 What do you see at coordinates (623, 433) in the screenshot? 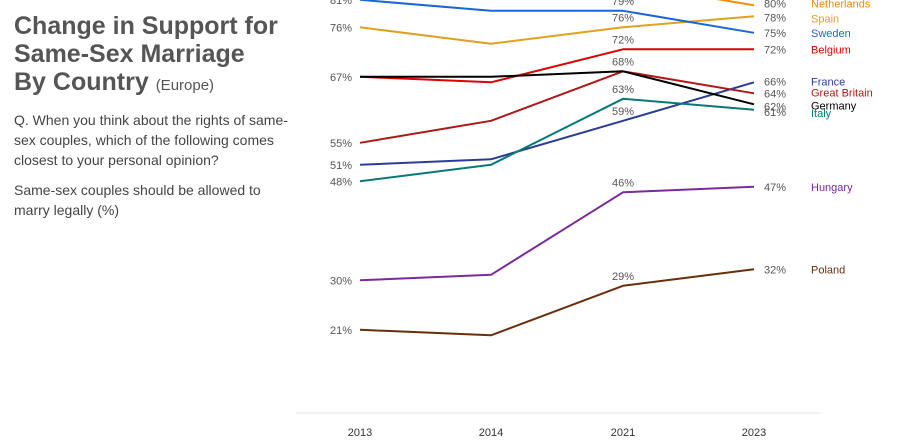
I see `x-tick-label-2021: 2021` at bounding box center [623, 433].